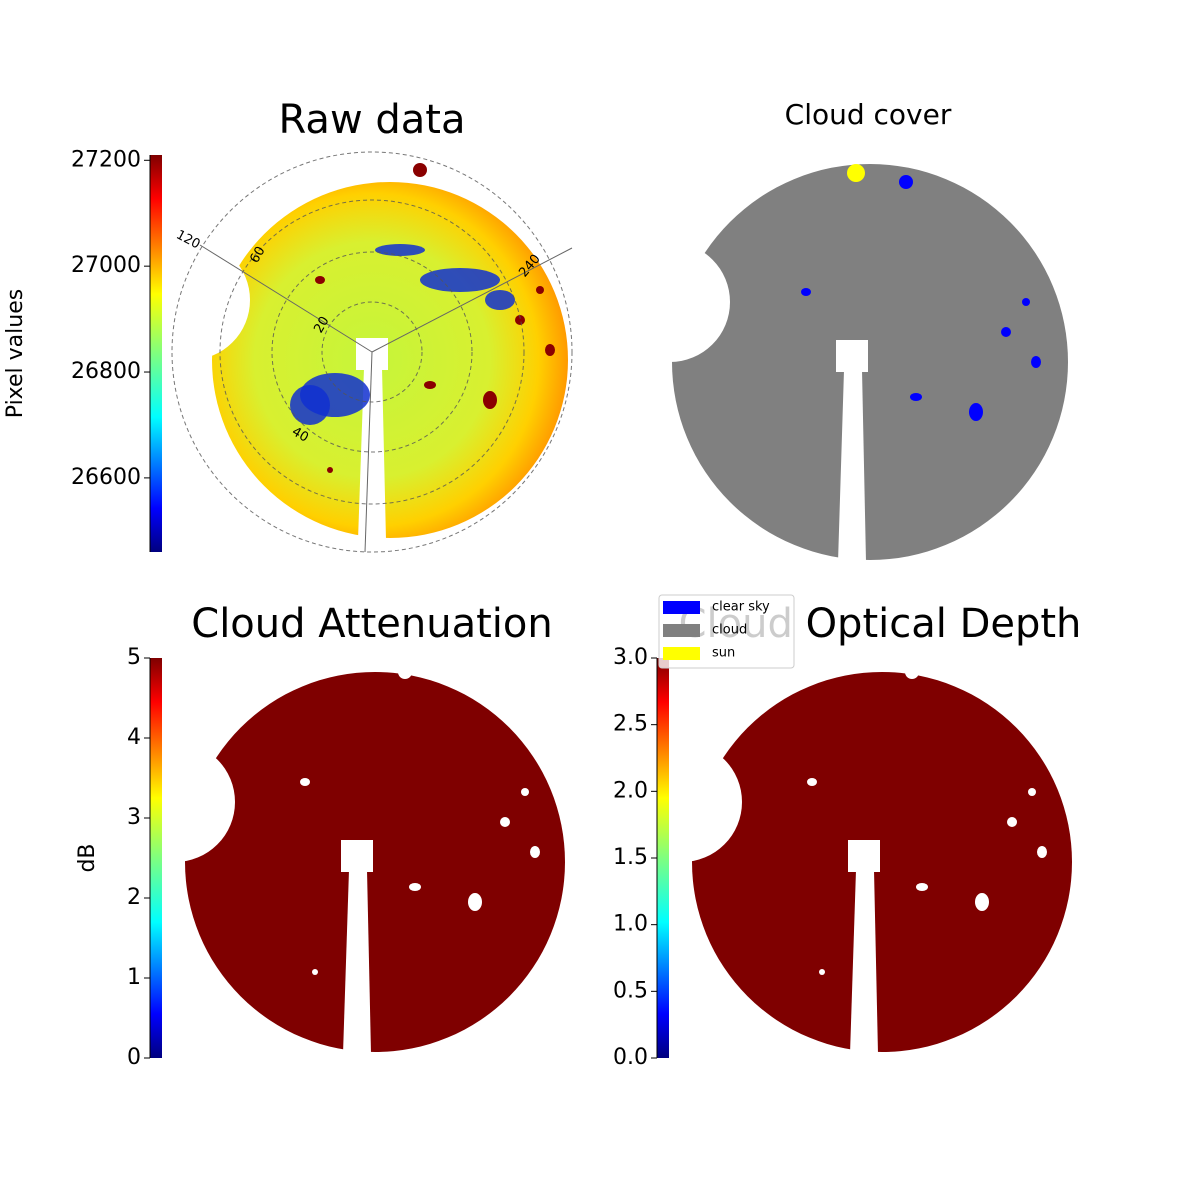 The height and width of the screenshot is (1200, 1200). Describe the element at coordinates (630, 724) in the screenshot. I see `colorbar-tick-label: 2.5` at that location.